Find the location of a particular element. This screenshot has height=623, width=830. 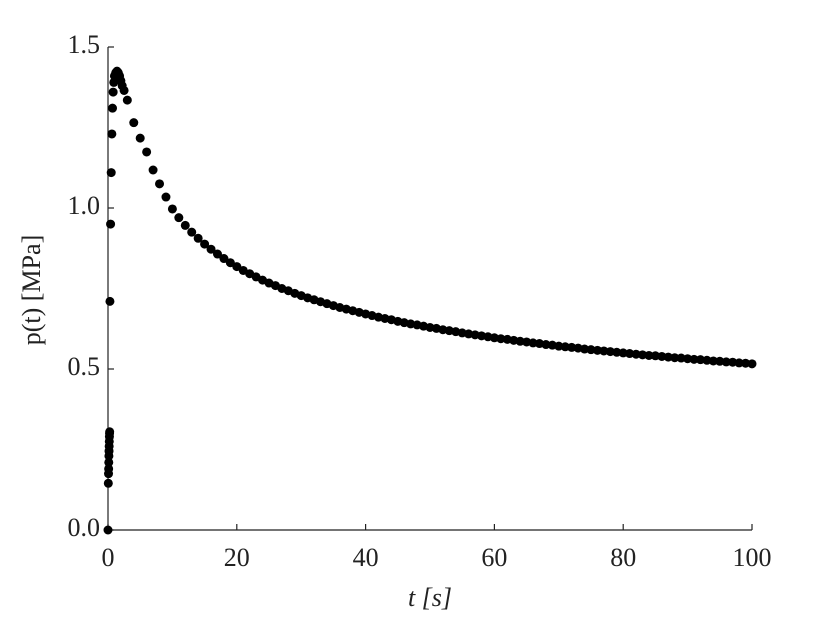

x-tick-label: 20 is located at coordinates (237, 557).